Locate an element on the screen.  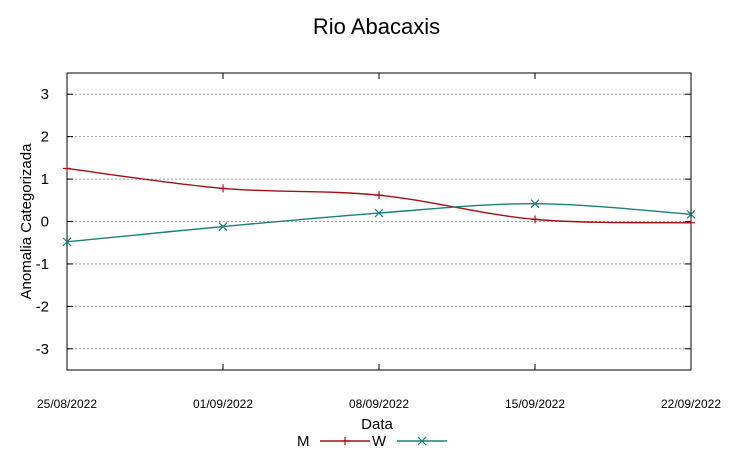
x-tick-label: 22/09/2022 is located at coordinates (691, 404).